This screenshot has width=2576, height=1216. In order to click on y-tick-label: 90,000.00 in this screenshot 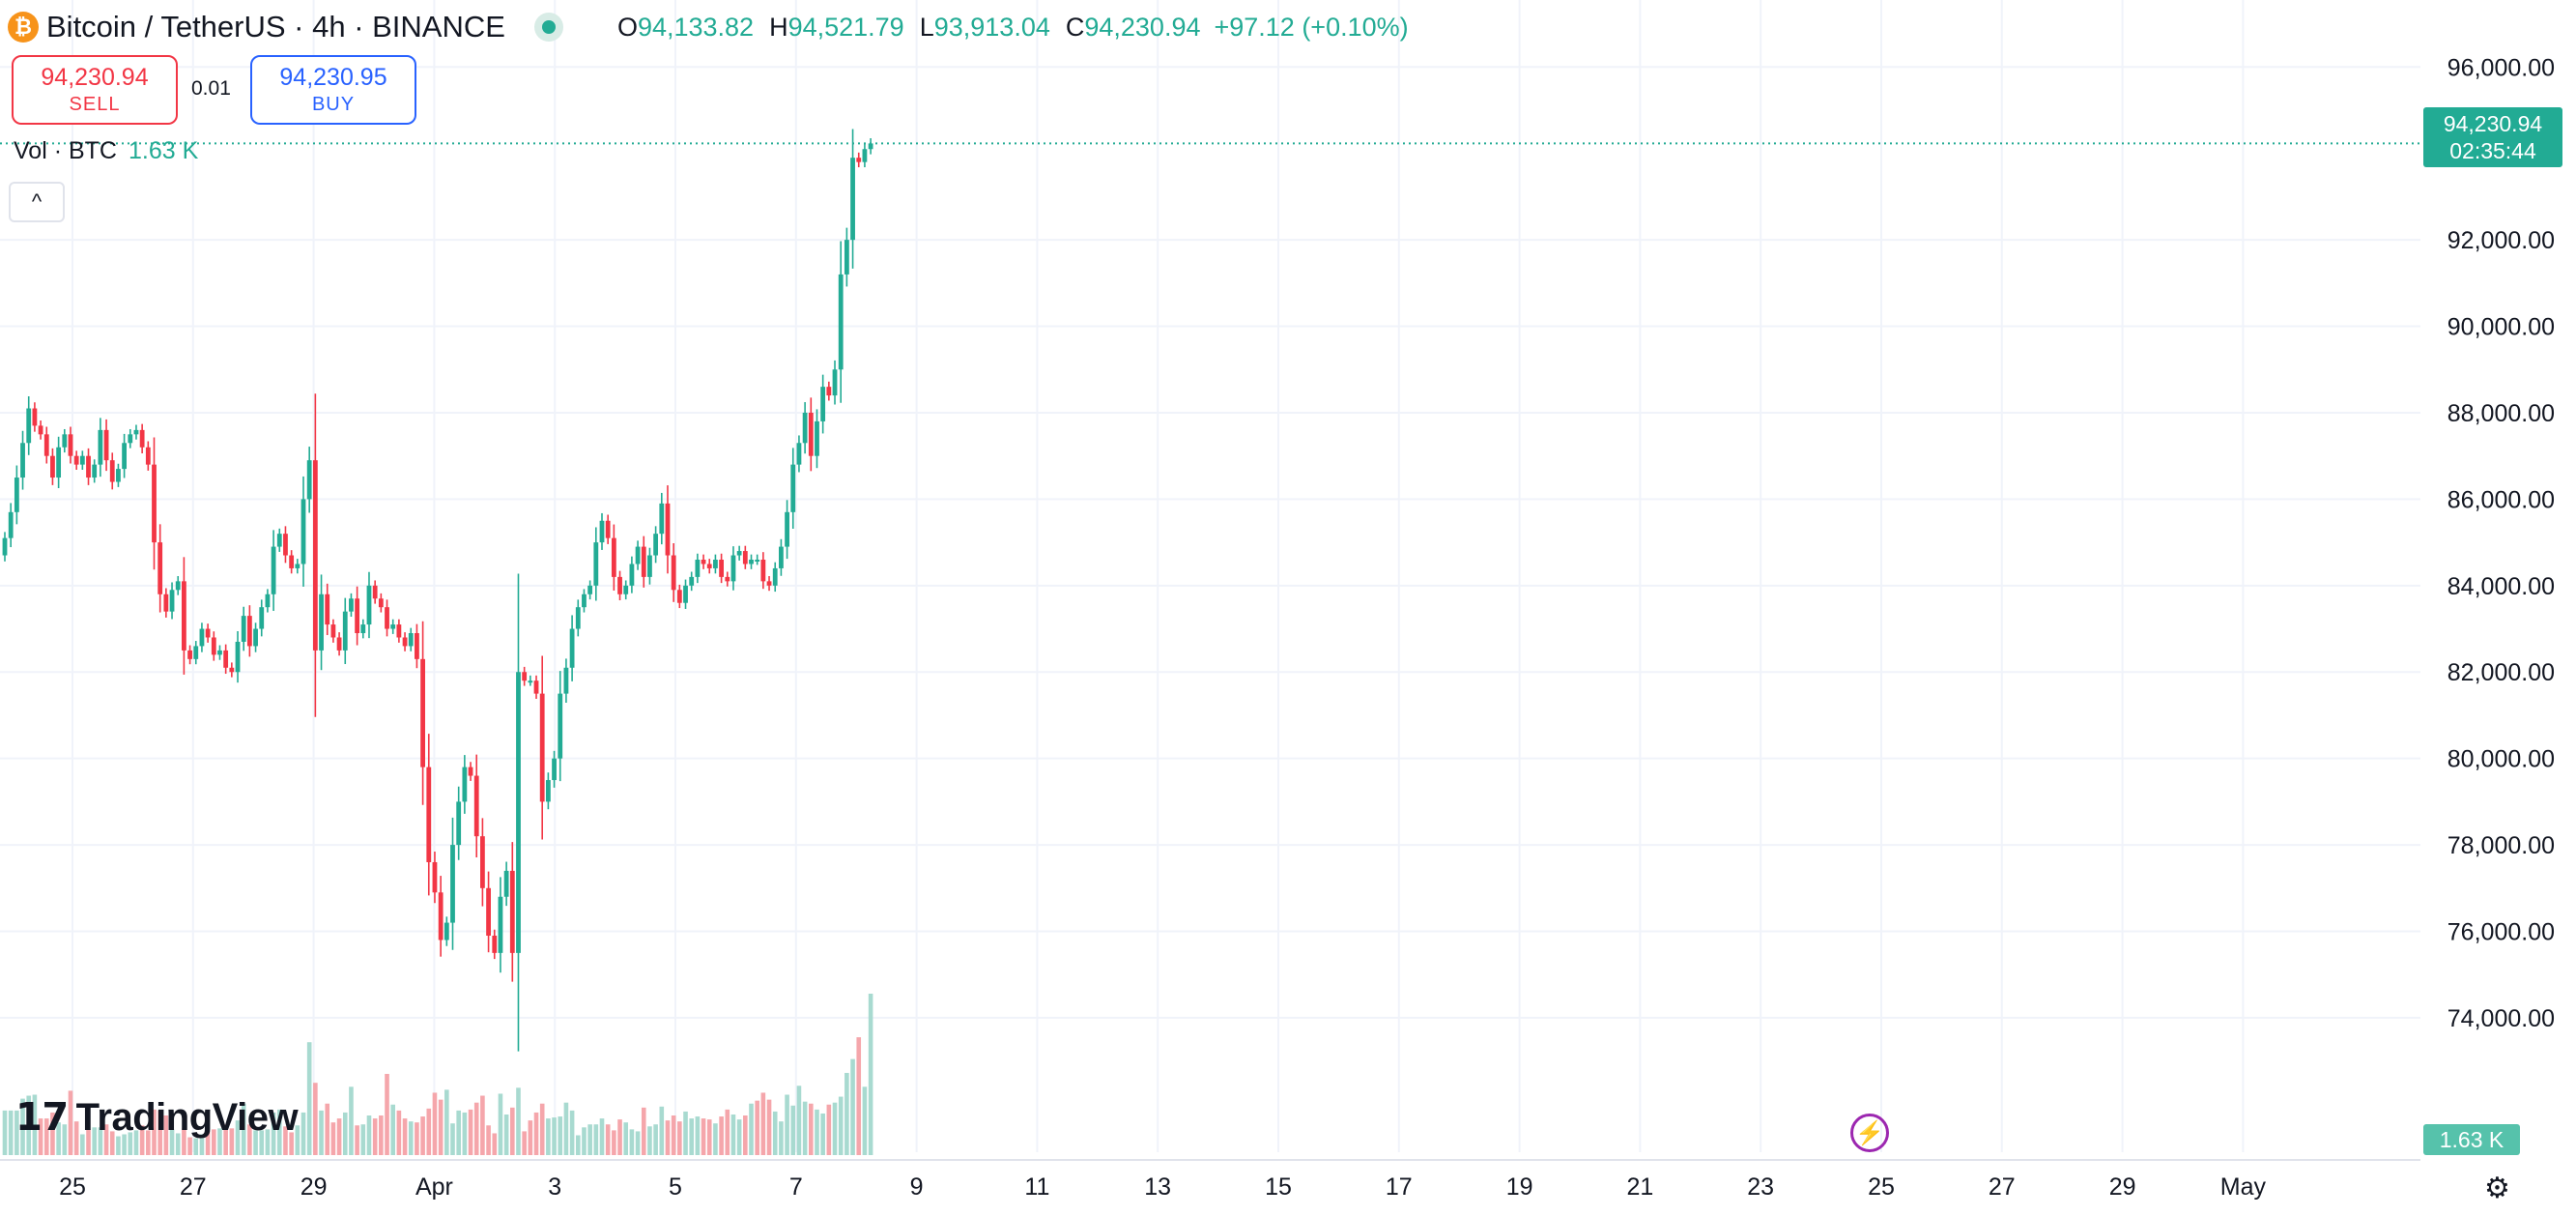, I will do `click(2501, 327)`.